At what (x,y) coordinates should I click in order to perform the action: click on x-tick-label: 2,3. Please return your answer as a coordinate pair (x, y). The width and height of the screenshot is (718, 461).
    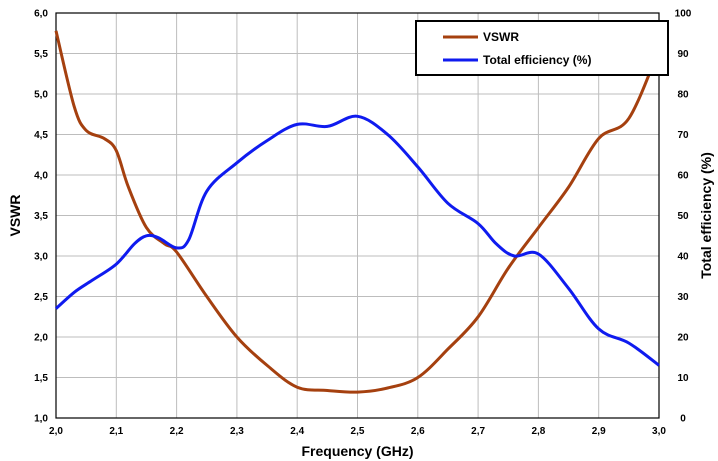
    Looking at the image, I should click on (237, 431).